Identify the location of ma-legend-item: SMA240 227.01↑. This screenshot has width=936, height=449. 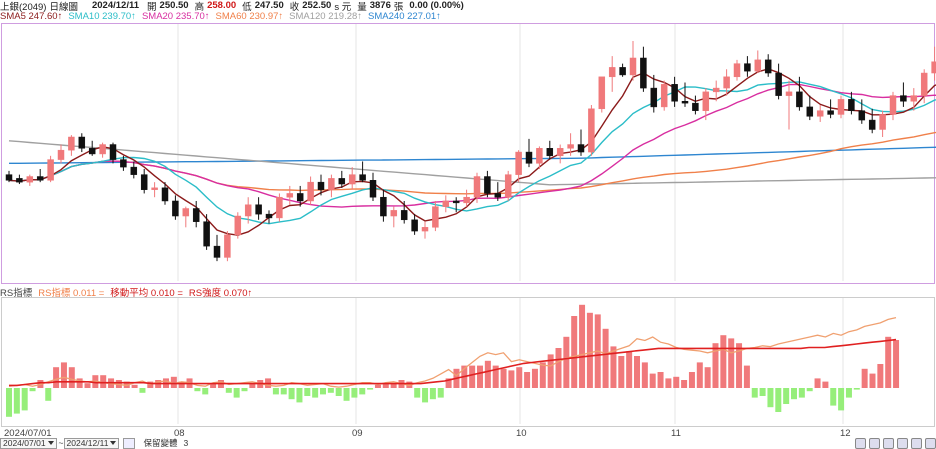
(404, 16).